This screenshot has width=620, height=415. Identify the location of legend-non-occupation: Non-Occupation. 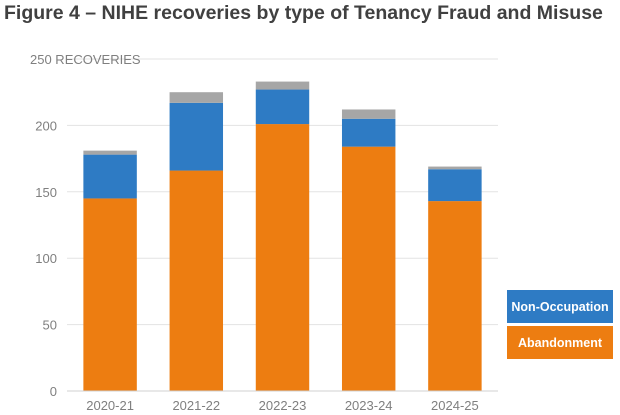
(560, 306).